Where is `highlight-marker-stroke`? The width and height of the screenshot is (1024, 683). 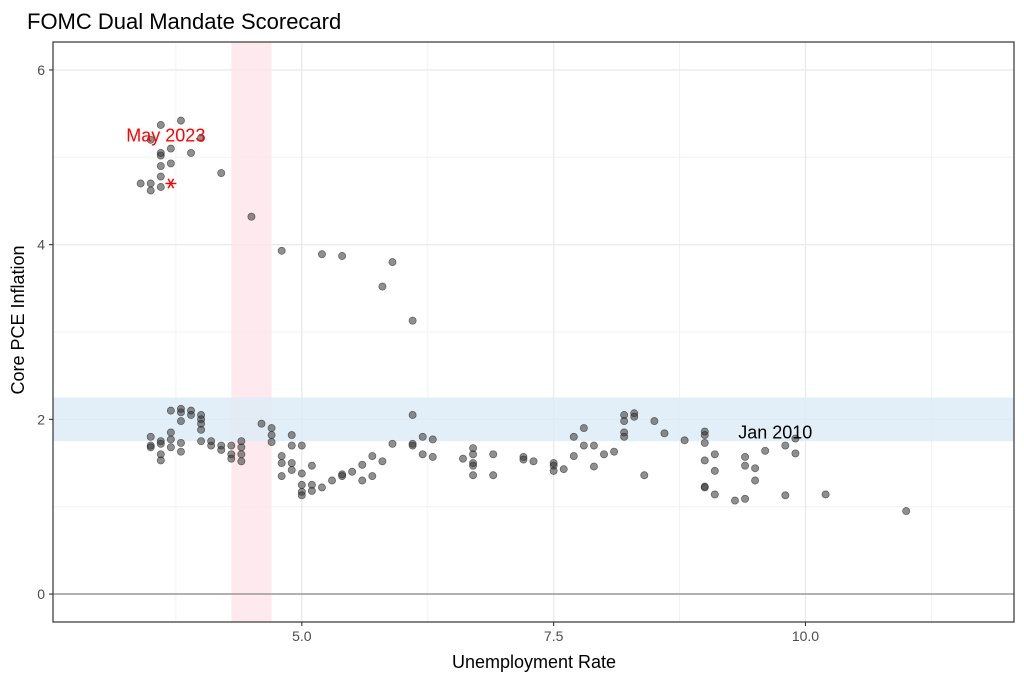
highlight-marker-stroke is located at coordinates (171, 183).